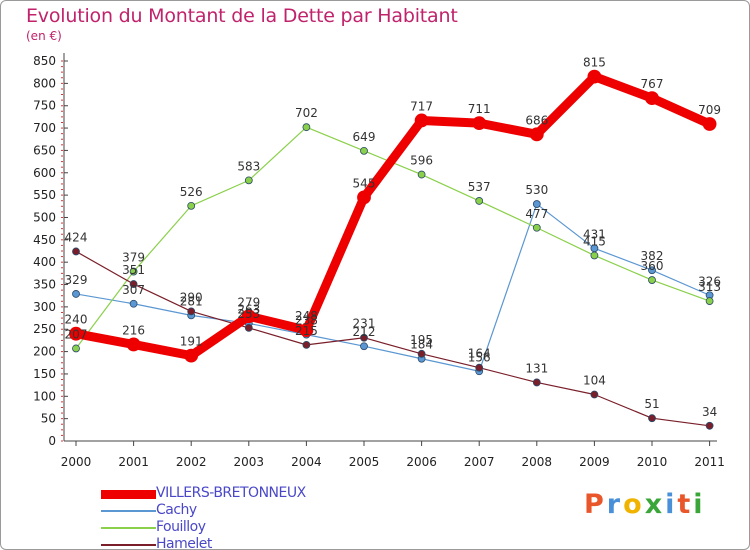  What do you see at coordinates (364, 324) in the screenshot?
I see `data-label: 231` at bounding box center [364, 324].